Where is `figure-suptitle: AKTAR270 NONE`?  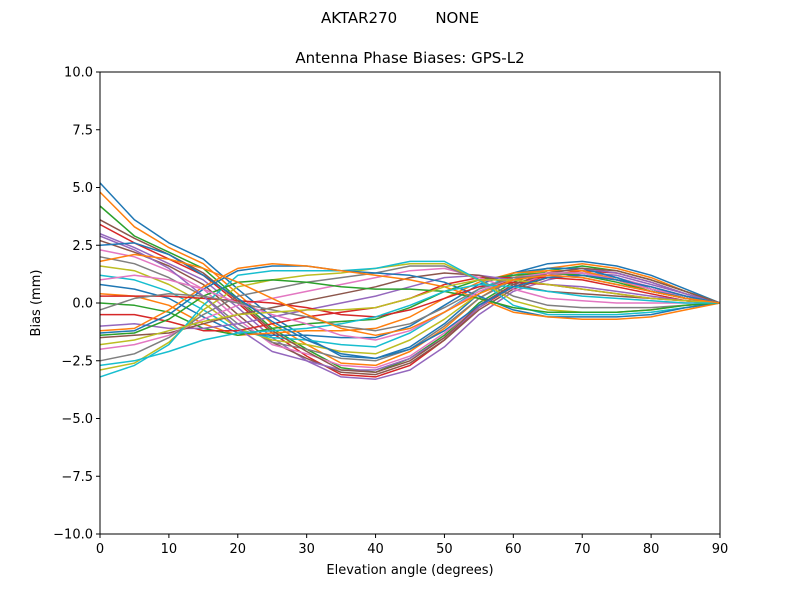 figure-suptitle: AKTAR270 NONE is located at coordinates (400, 18).